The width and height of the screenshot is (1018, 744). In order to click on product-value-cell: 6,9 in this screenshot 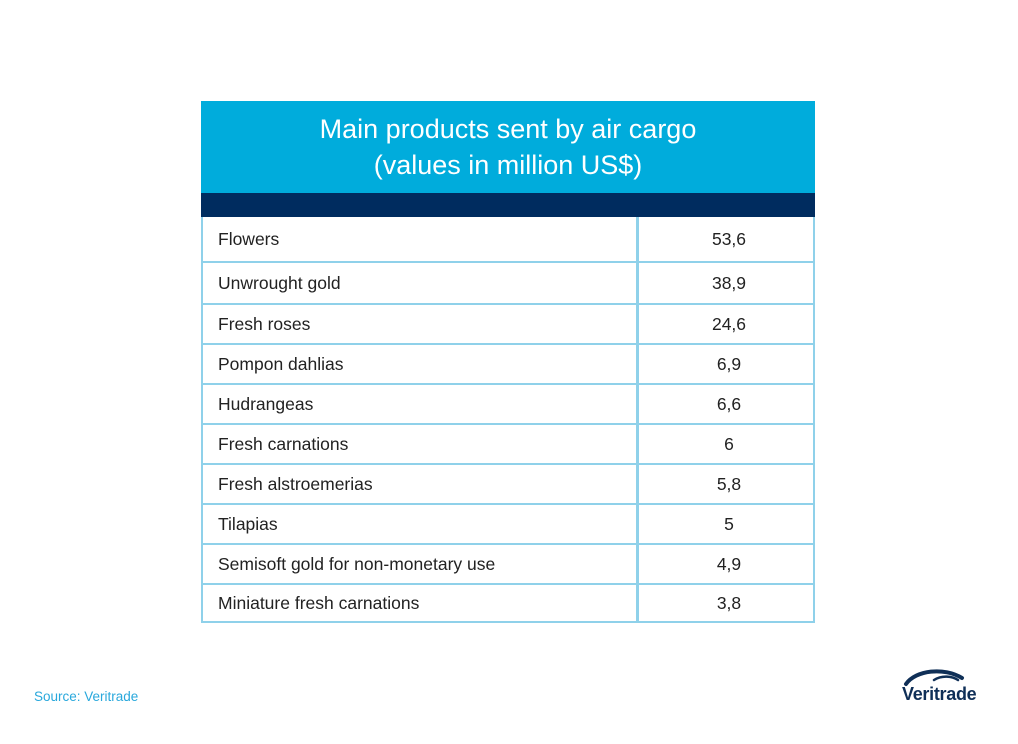, I will do `click(729, 363)`.